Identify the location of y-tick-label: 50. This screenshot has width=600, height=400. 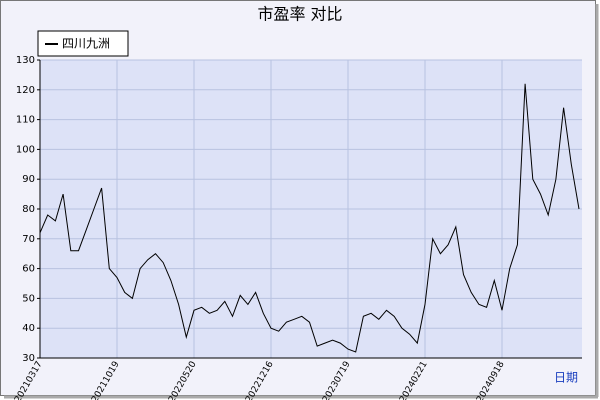
(28, 298).